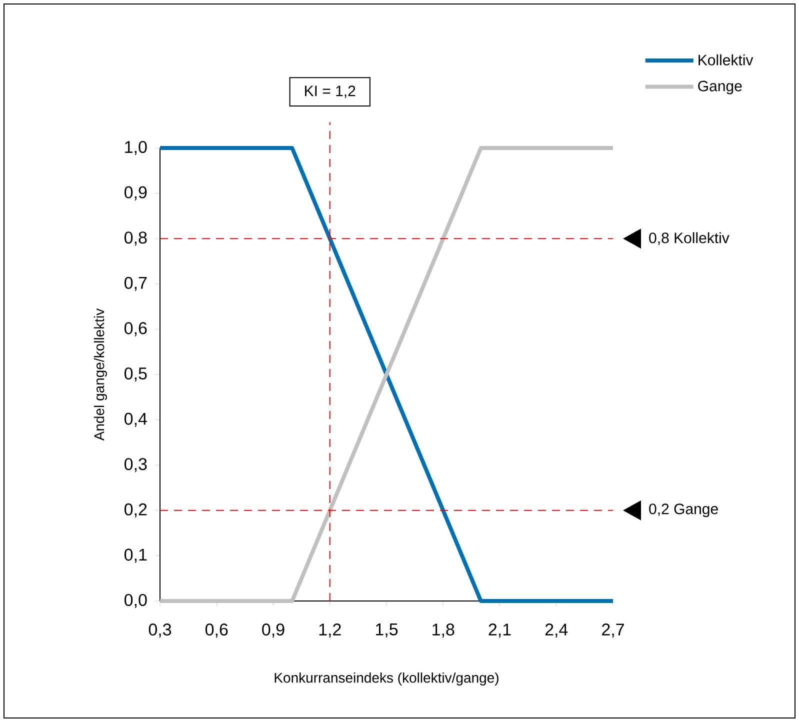  I want to click on y-tick-label: 0,8, so click(135, 239).